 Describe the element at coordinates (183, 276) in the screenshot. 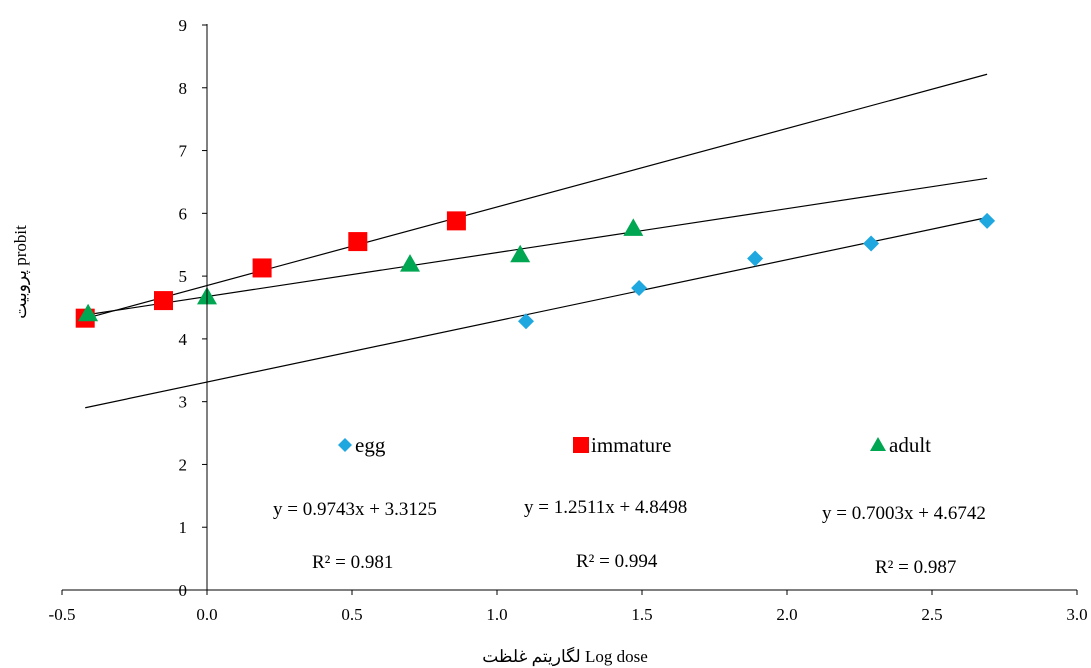

I see `y-tick-label: 5` at that location.